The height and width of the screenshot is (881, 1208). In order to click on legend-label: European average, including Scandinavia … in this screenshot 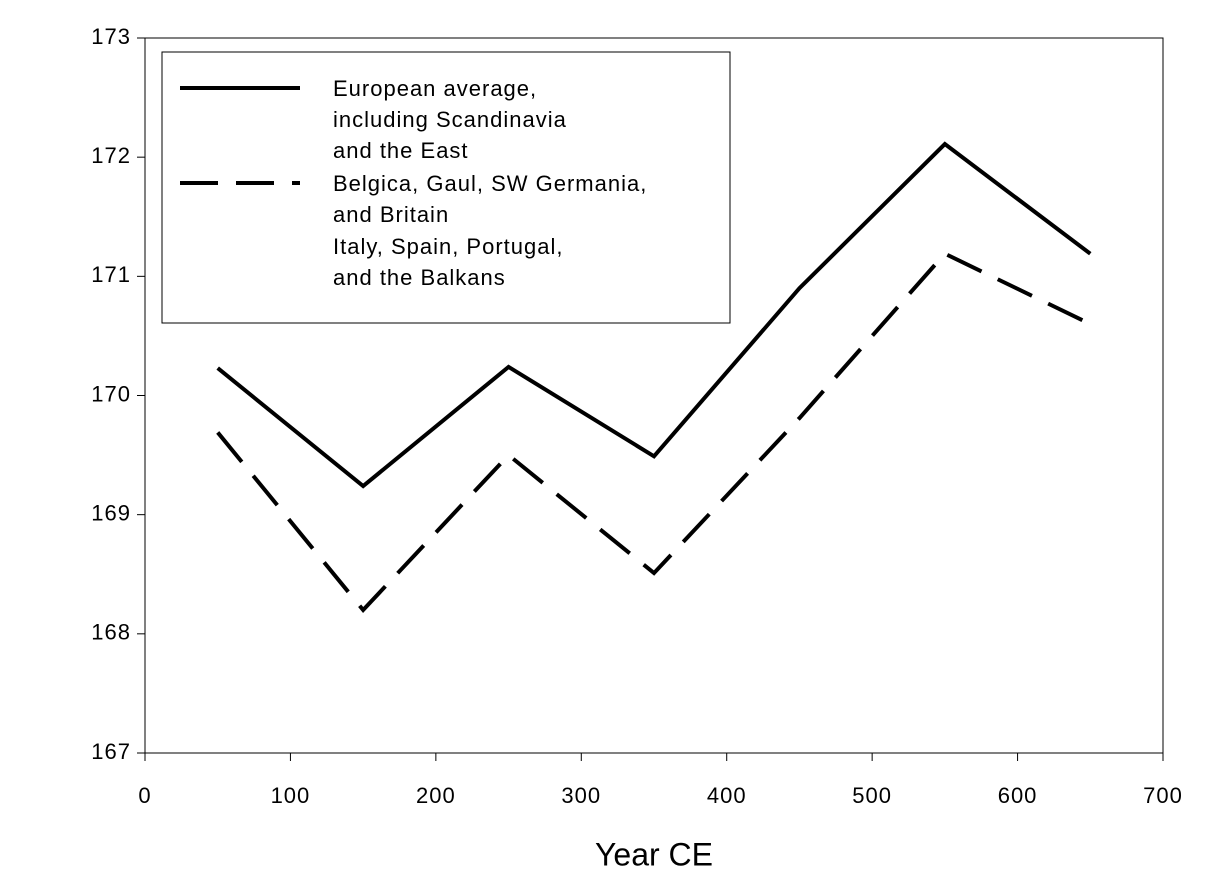, I will do `click(450, 119)`.